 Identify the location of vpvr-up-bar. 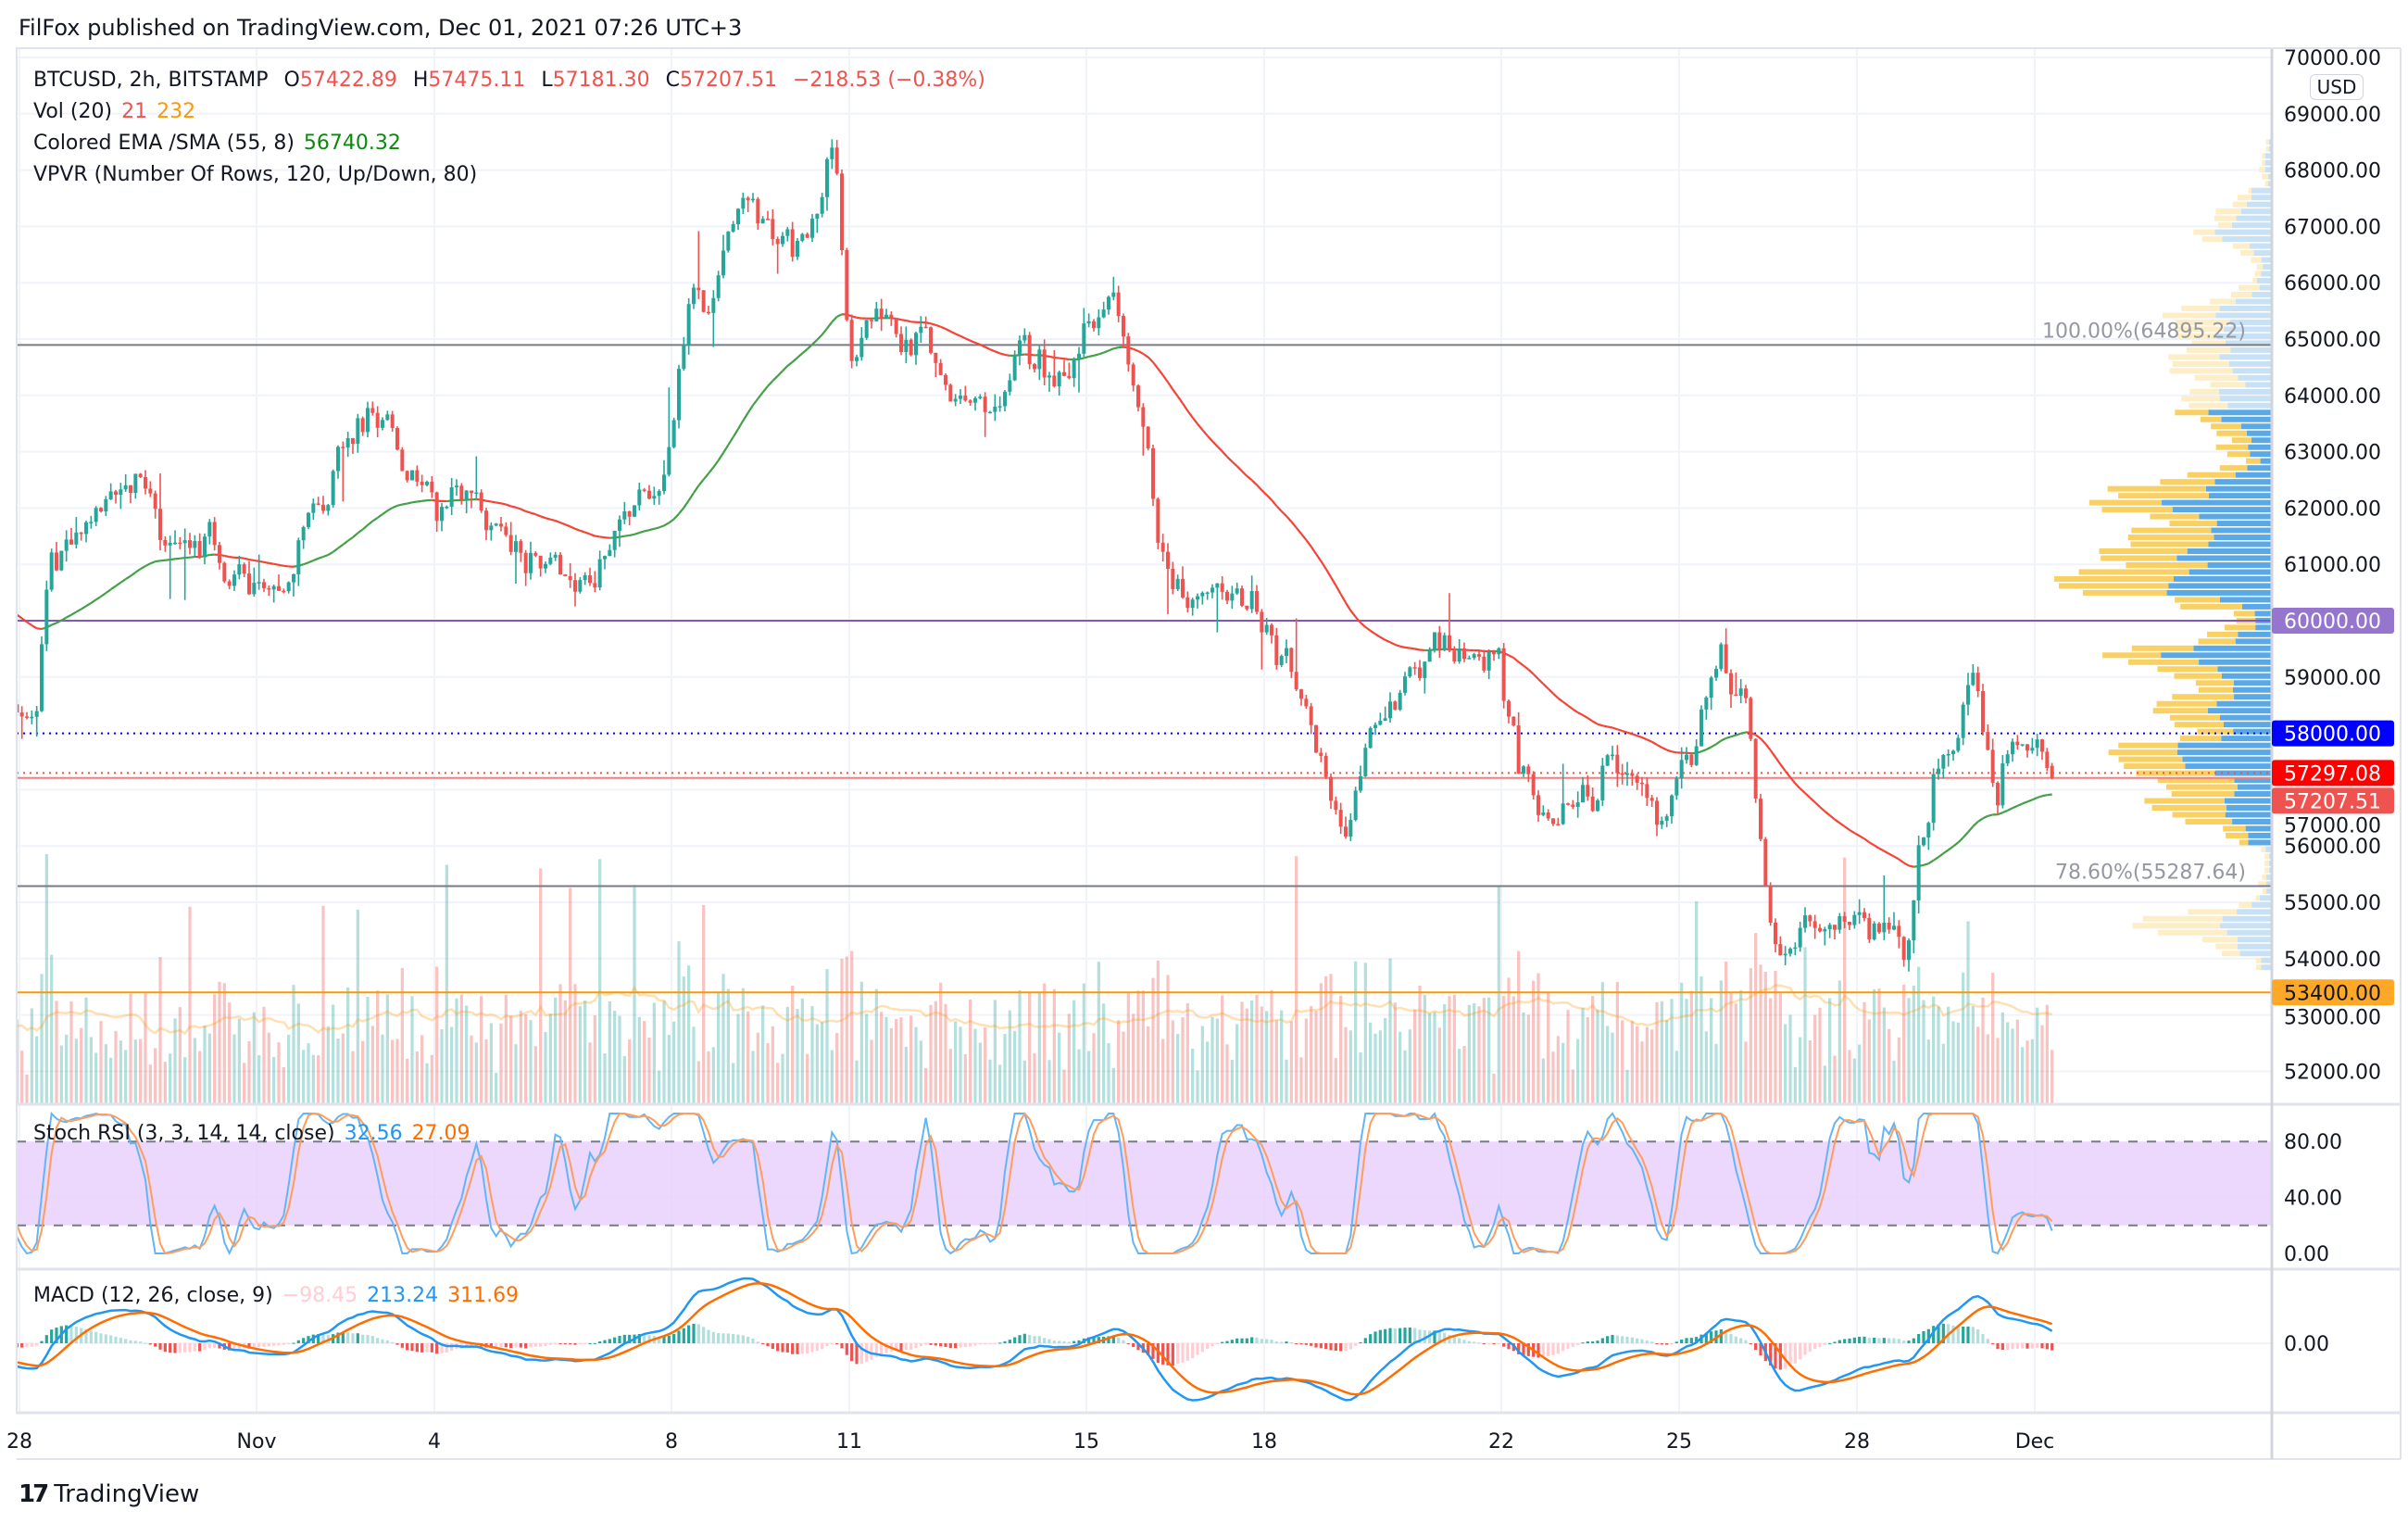
(2217, 502).